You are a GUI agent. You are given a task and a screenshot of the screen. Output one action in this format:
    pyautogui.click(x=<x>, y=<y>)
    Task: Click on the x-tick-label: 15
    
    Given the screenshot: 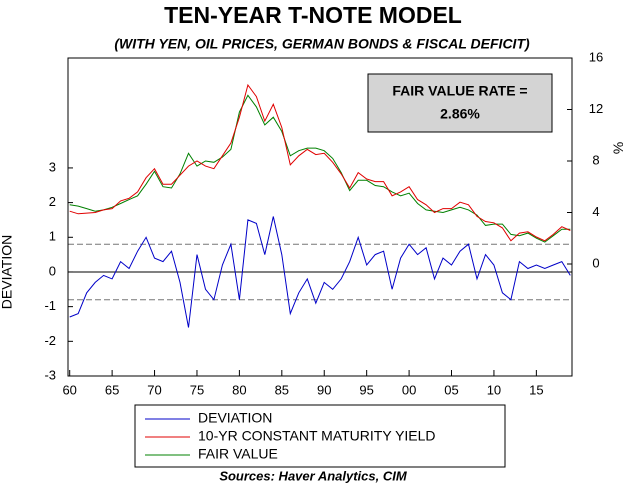 What is the action you would take?
    pyautogui.click(x=536, y=389)
    